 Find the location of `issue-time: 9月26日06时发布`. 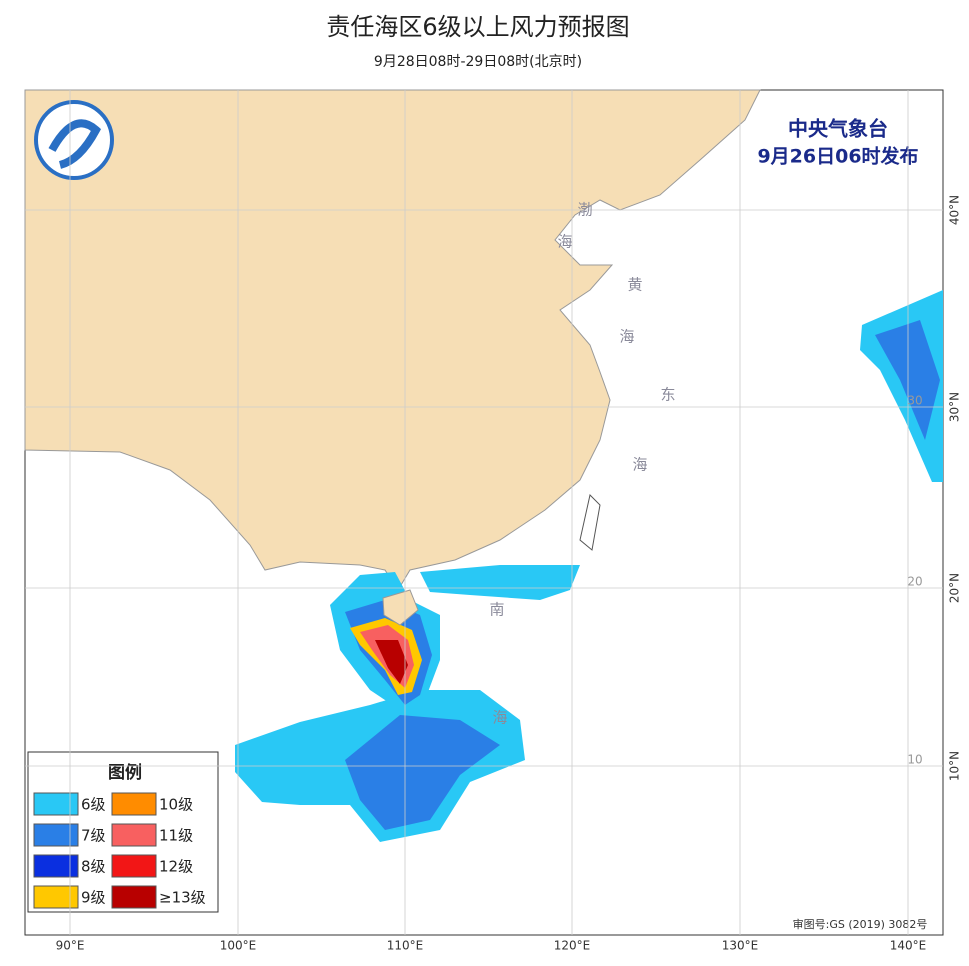

issue-time: 9月26日06时发布 is located at coordinates (837, 156).